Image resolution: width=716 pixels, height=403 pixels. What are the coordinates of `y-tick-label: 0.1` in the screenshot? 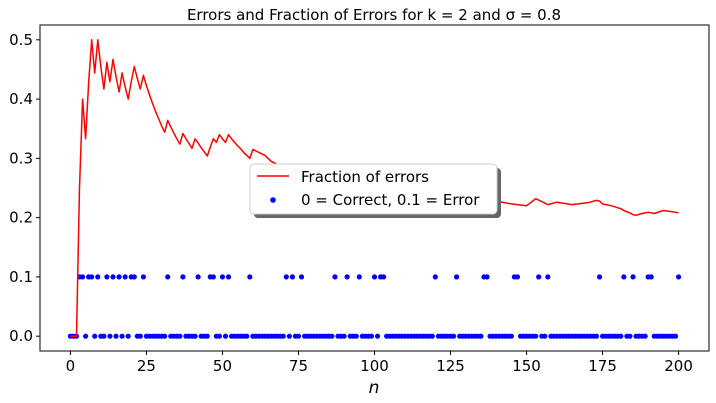 It's located at (21, 277).